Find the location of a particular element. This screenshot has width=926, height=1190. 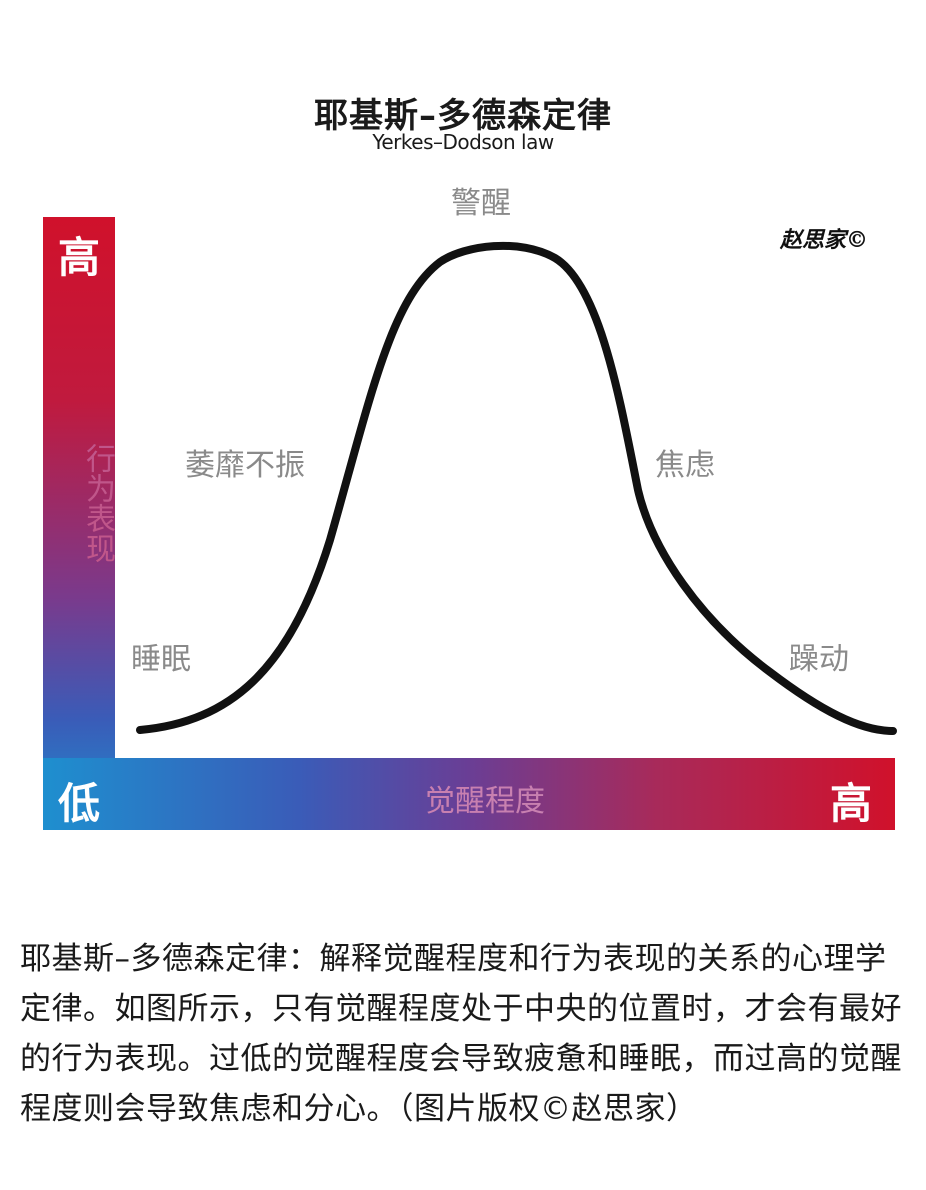

x-axis-bar is located at coordinates (469, 794).